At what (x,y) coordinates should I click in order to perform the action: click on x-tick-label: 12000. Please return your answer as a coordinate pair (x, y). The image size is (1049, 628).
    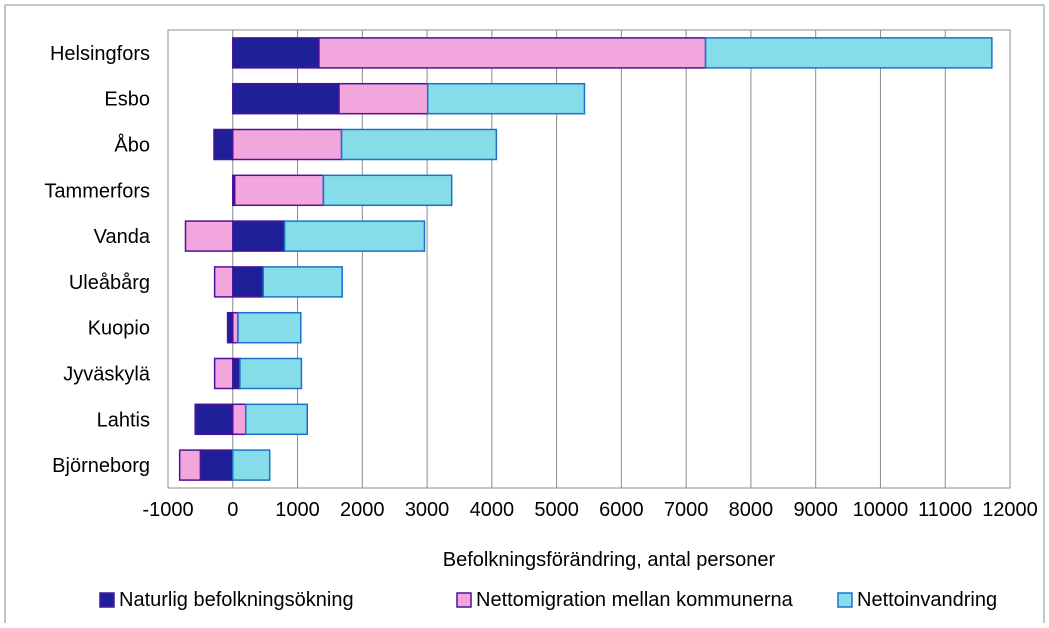
    Looking at the image, I should click on (1010, 510).